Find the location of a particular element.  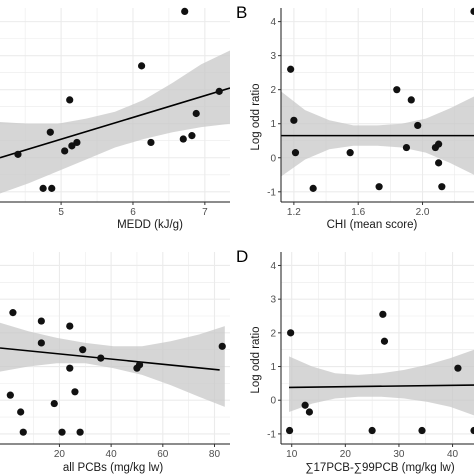

x-tick-label: 1.2 is located at coordinates (294, 212).